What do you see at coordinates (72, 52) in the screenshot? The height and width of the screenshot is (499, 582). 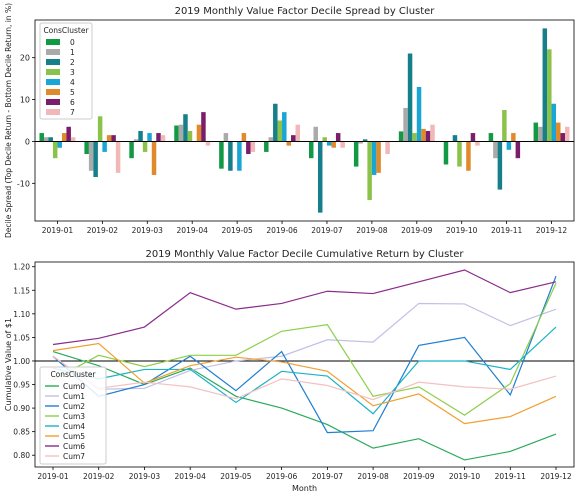 I see `legend-label: 1` at bounding box center [72, 52].